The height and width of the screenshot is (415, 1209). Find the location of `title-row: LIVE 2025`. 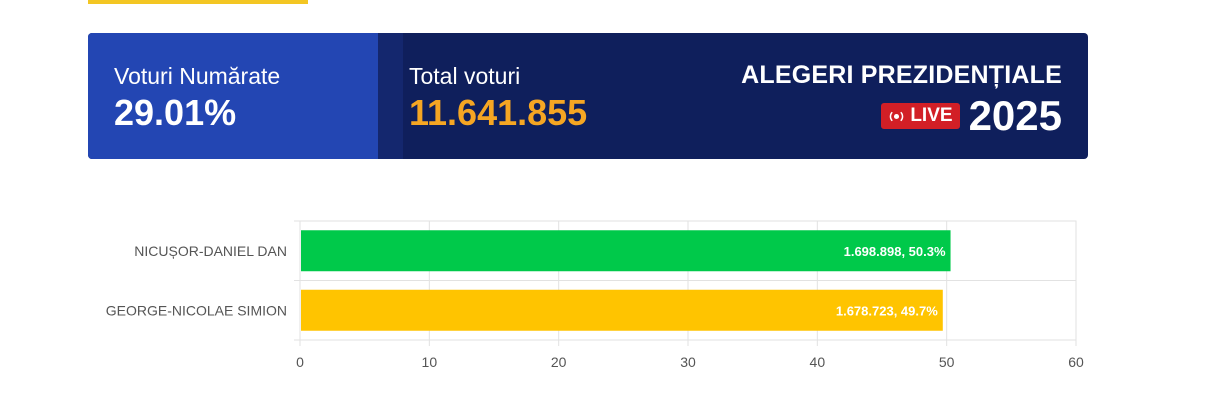

title-row: LIVE 2025 is located at coordinates (892, 116).